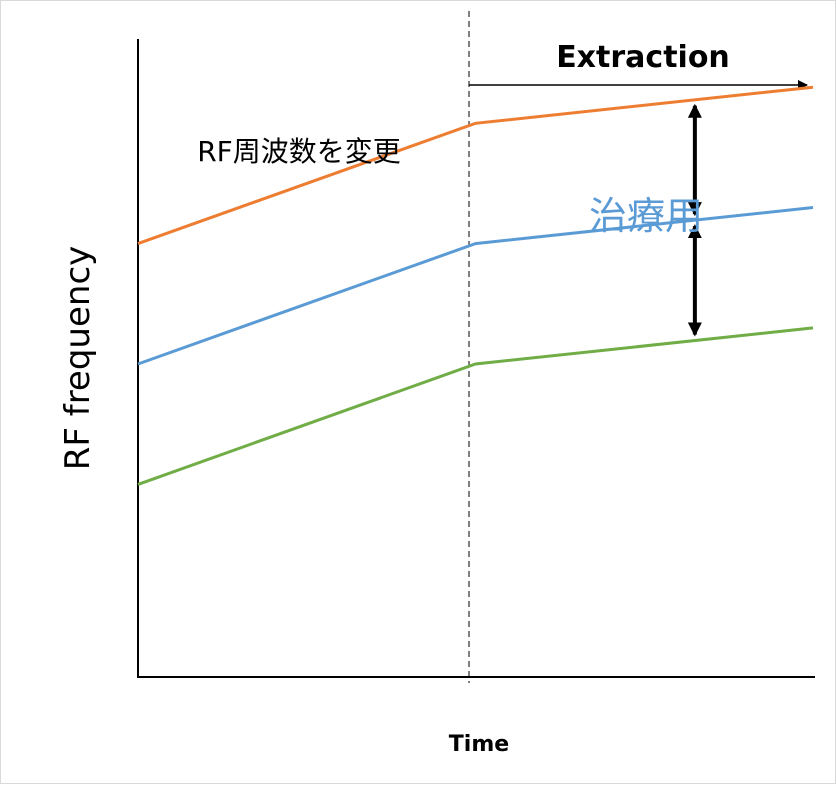 This screenshot has height=785, width=836. I want to click on x-axis-title: Time, so click(479, 744).